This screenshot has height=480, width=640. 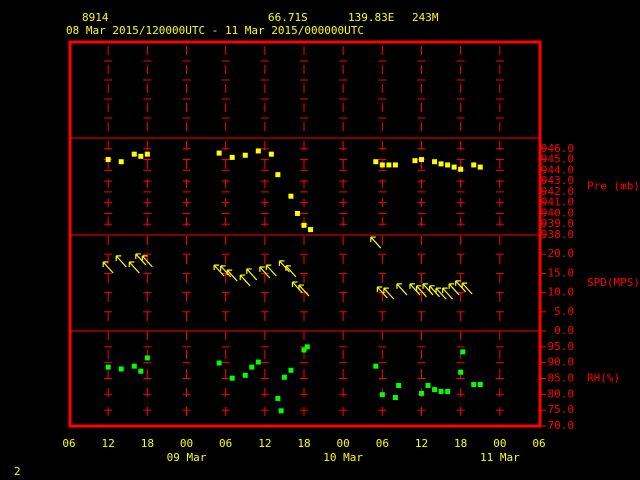 I want to click on y-tick-label: 940.0, so click(x=557, y=212).